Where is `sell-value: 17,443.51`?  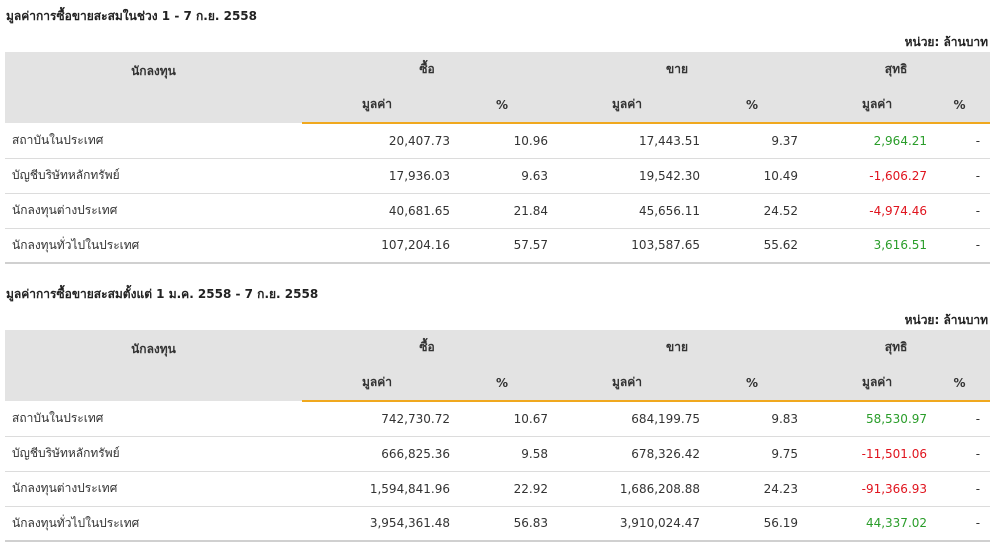
sell-value: 17,443.51 is located at coordinates (627, 141).